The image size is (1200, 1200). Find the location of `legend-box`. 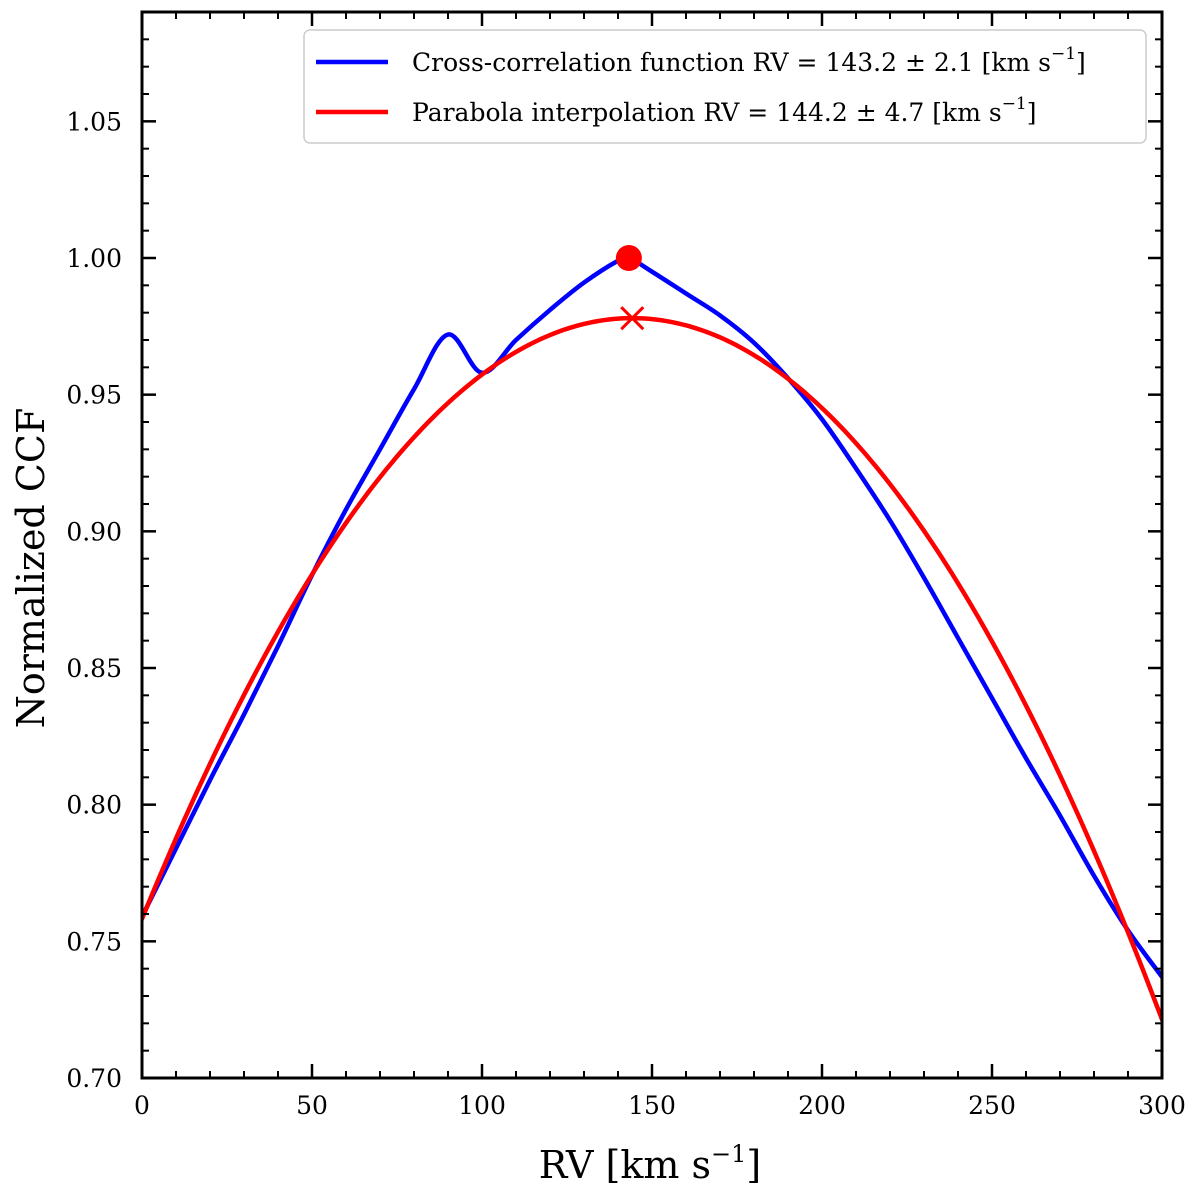

legend-box is located at coordinates (725, 86).